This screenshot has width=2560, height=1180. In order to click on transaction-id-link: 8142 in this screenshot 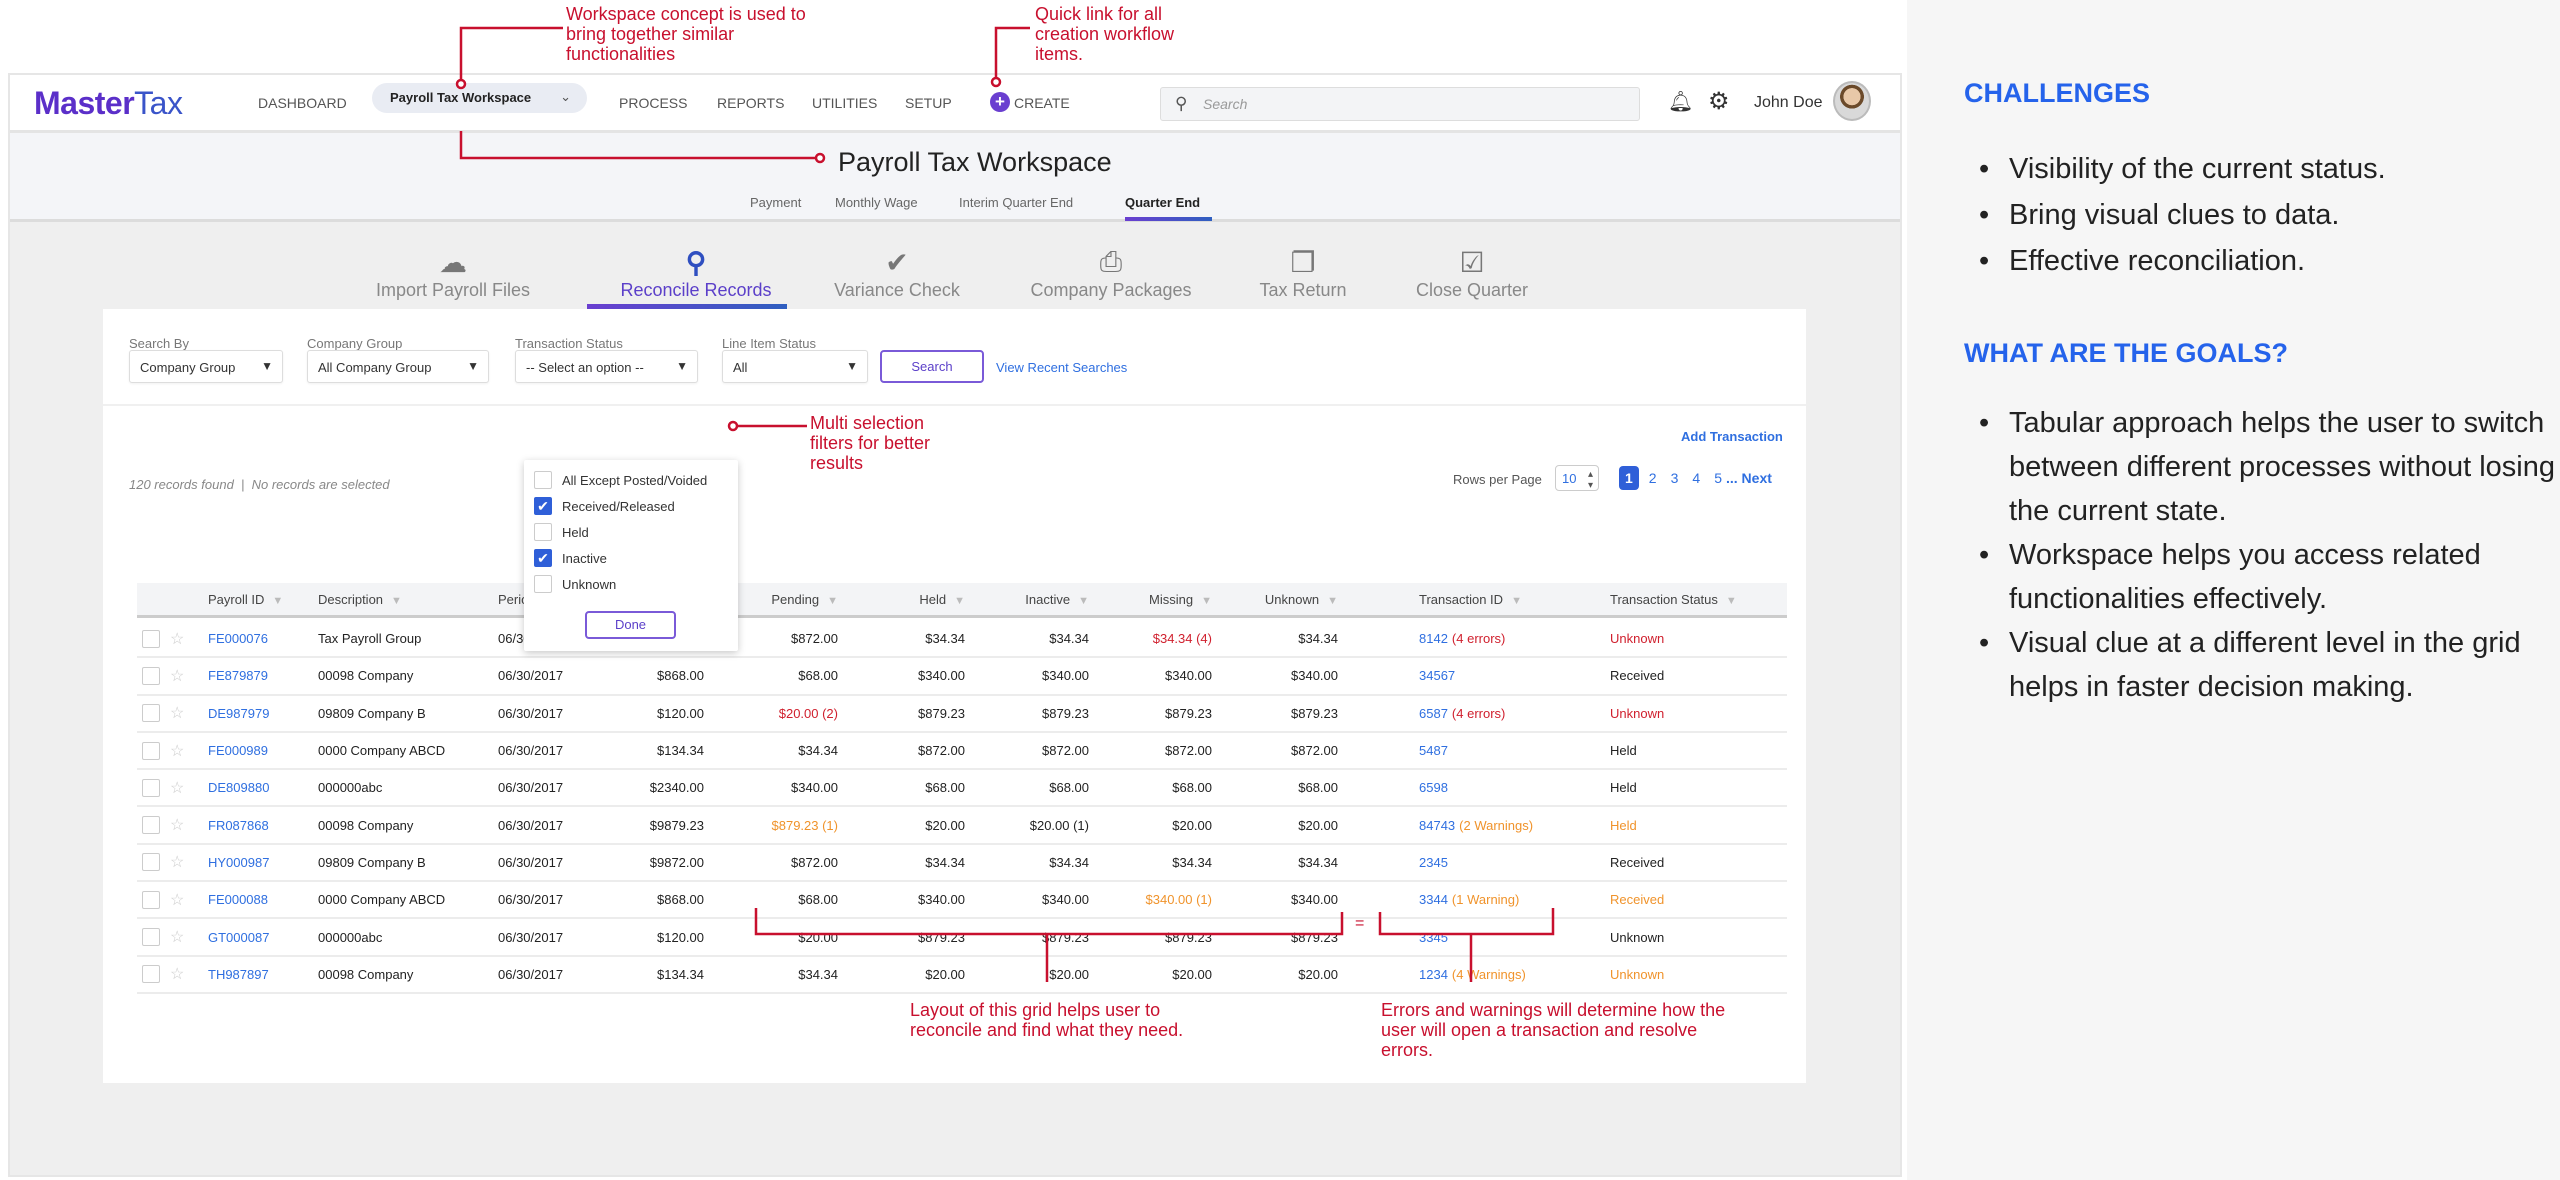, I will do `click(1433, 639)`.